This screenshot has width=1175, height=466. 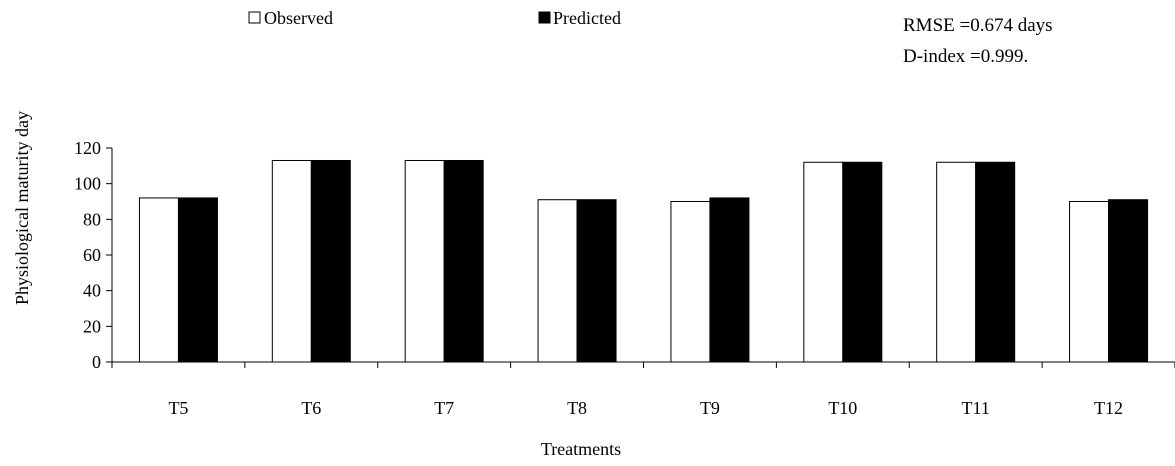 What do you see at coordinates (710, 408) in the screenshot?
I see `x-tick-label: T9` at bounding box center [710, 408].